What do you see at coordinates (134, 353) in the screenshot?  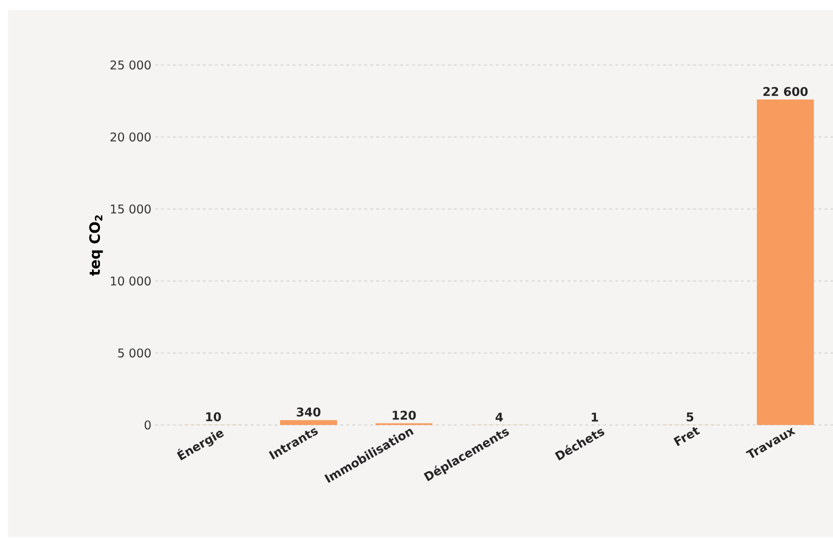 I see `y-tick-label: 5 000` at bounding box center [134, 353].